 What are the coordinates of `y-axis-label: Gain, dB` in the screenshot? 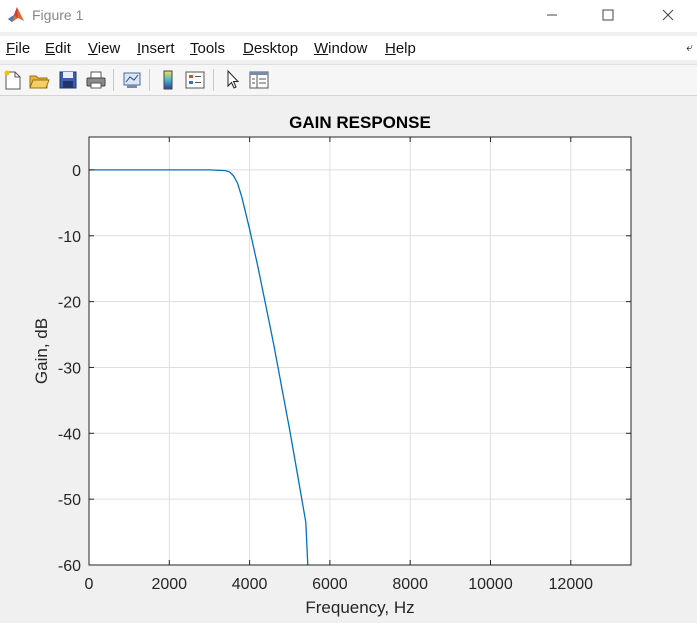 It's located at (41, 351).